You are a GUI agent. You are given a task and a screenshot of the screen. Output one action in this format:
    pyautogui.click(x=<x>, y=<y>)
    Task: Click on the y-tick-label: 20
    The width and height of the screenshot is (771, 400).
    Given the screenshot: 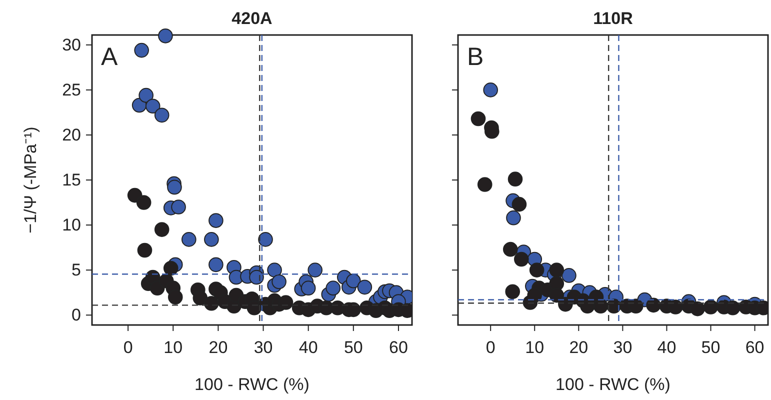 What is the action you would take?
    pyautogui.click(x=71, y=134)
    